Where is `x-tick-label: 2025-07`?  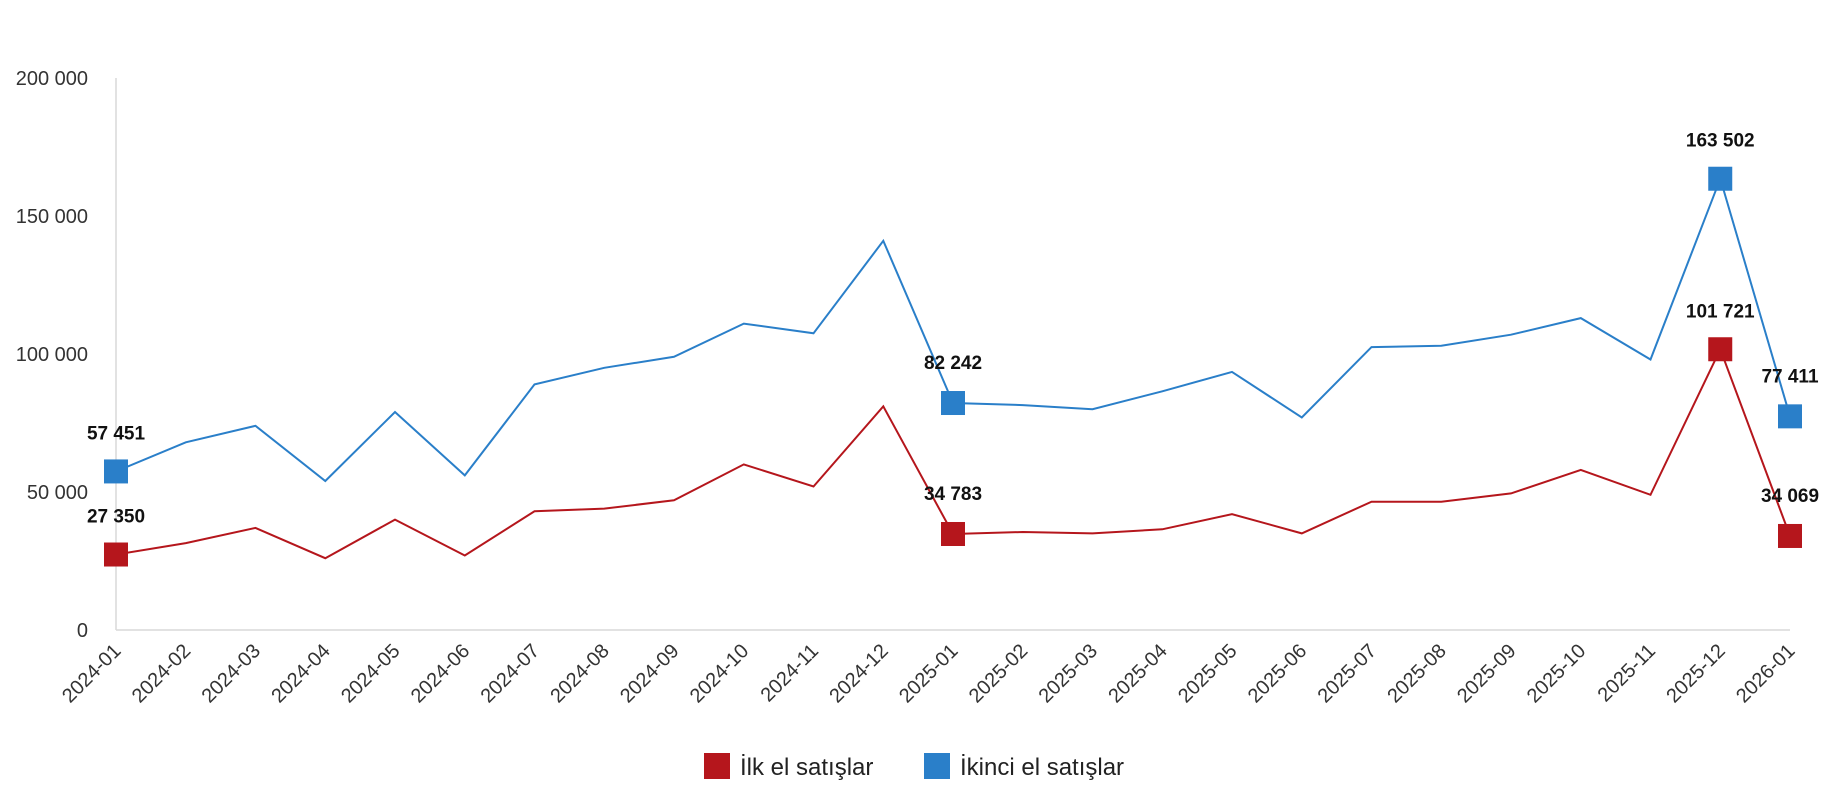
x-tick-label: 2025-07 is located at coordinates (1347, 673).